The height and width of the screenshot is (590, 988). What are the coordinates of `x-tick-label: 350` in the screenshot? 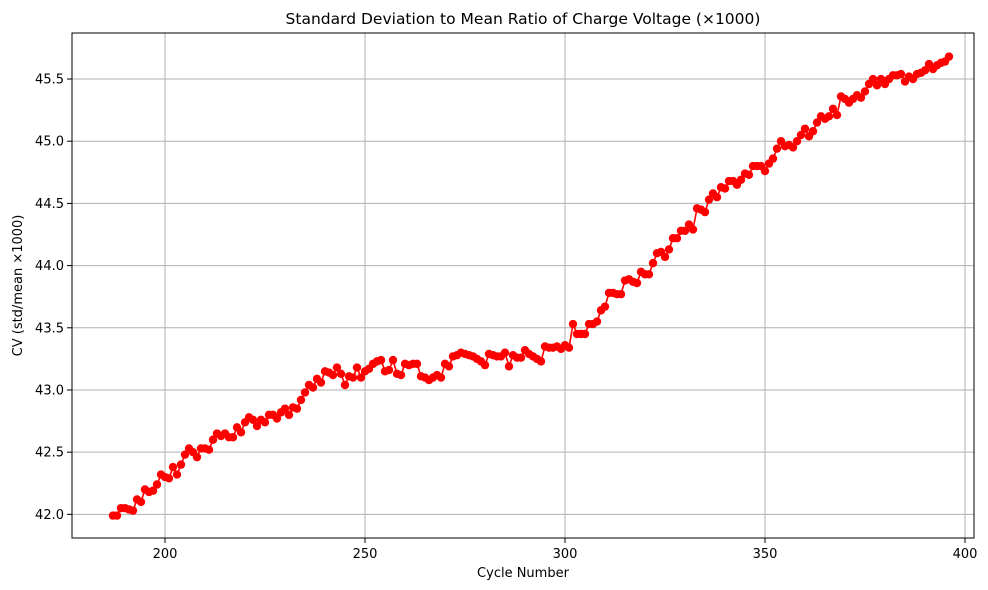 It's located at (765, 554).